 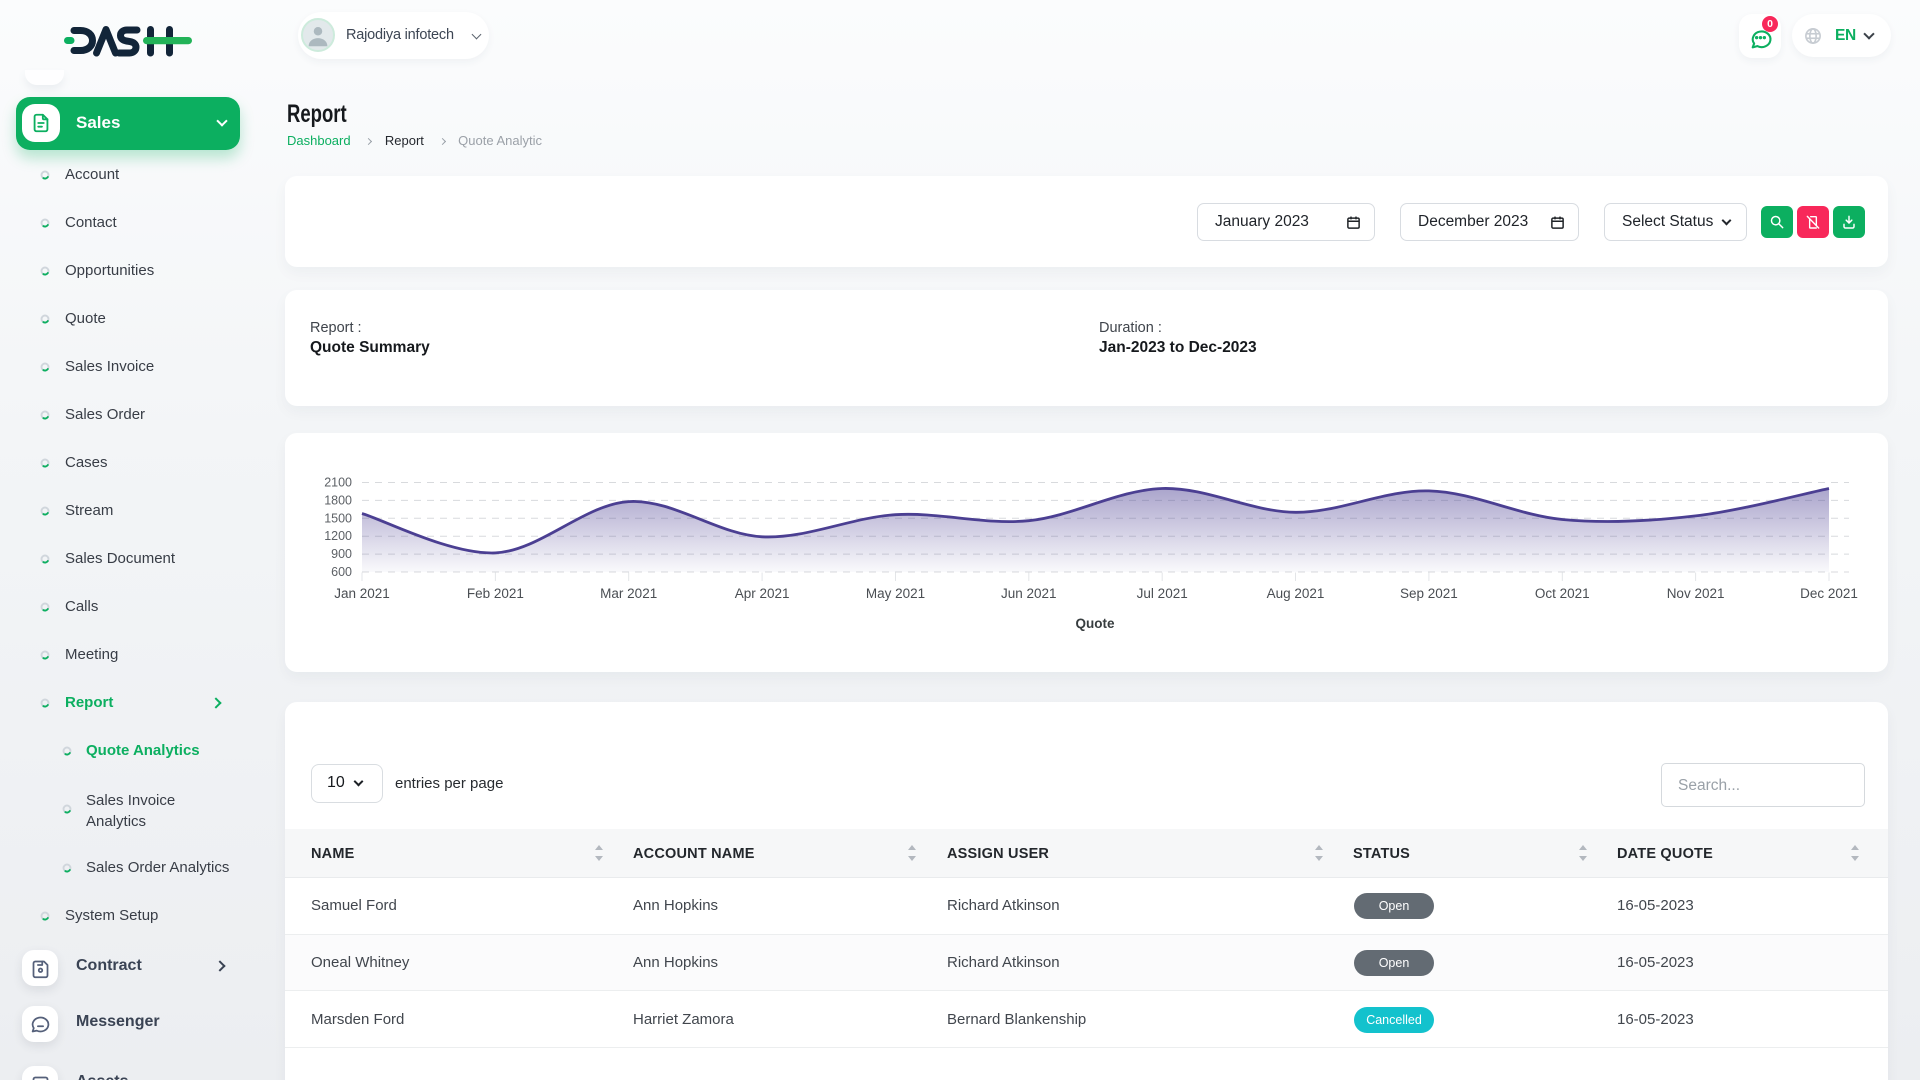 What do you see at coordinates (341, 554) in the screenshot?
I see `svg-text: 900` at bounding box center [341, 554].